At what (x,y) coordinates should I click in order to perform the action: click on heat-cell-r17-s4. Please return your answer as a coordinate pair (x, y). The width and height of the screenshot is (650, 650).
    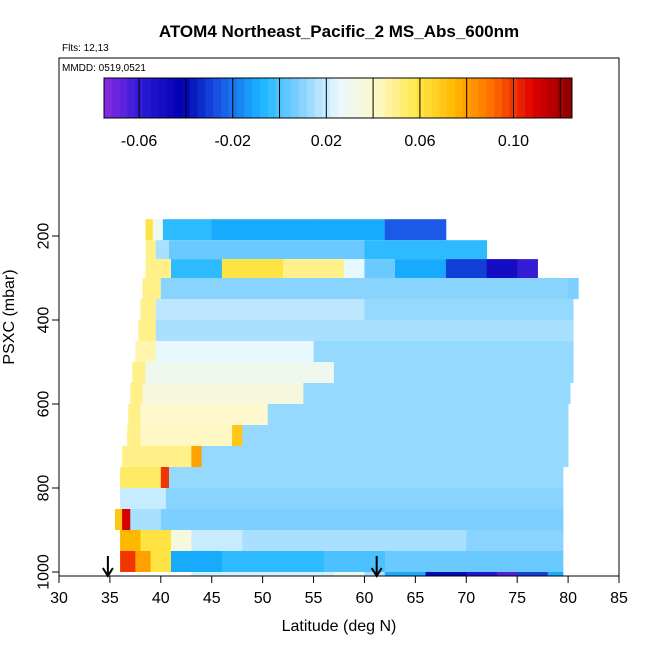
    Looking at the image, I should click on (446, 574).